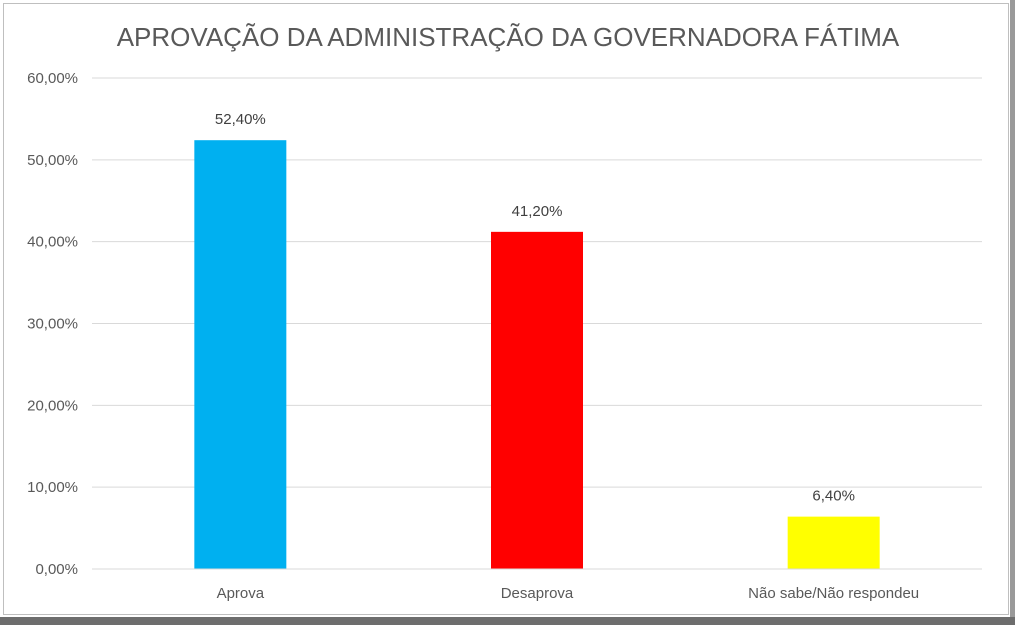  What do you see at coordinates (52, 487) in the screenshot?
I see `y-tick-label: 10,00%` at bounding box center [52, 487].